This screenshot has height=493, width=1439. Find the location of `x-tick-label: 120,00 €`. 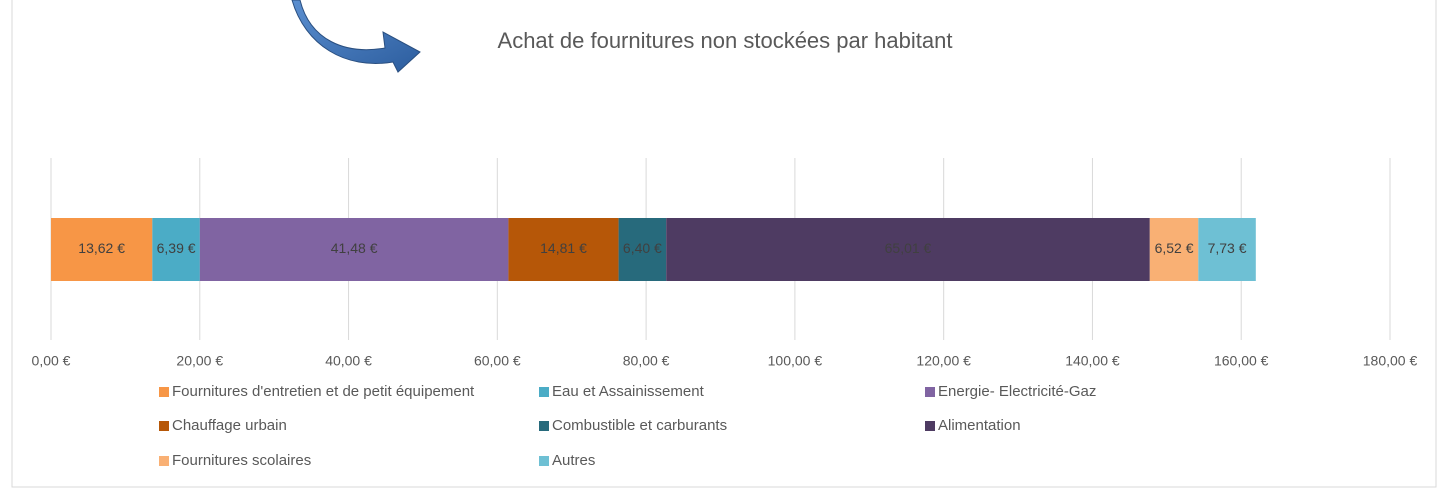

x-tick-label: 120,00 € is located at coordinates (943, 361).